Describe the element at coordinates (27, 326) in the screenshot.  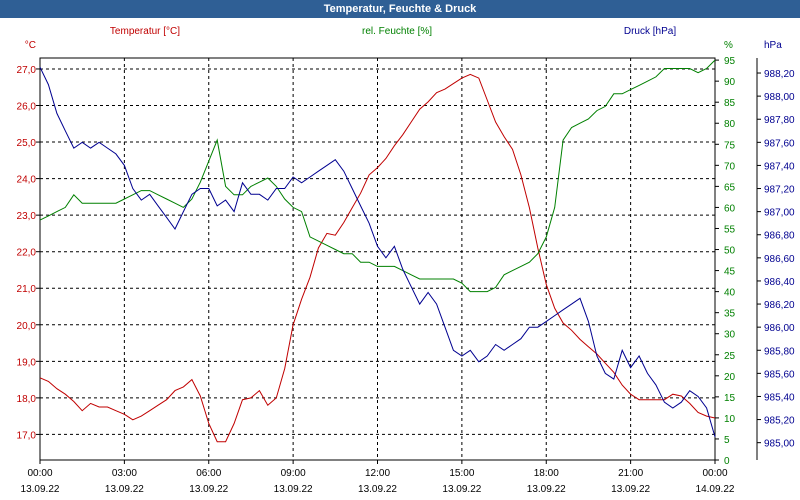
I see `y-left-tick-label: 20,0` at that location.